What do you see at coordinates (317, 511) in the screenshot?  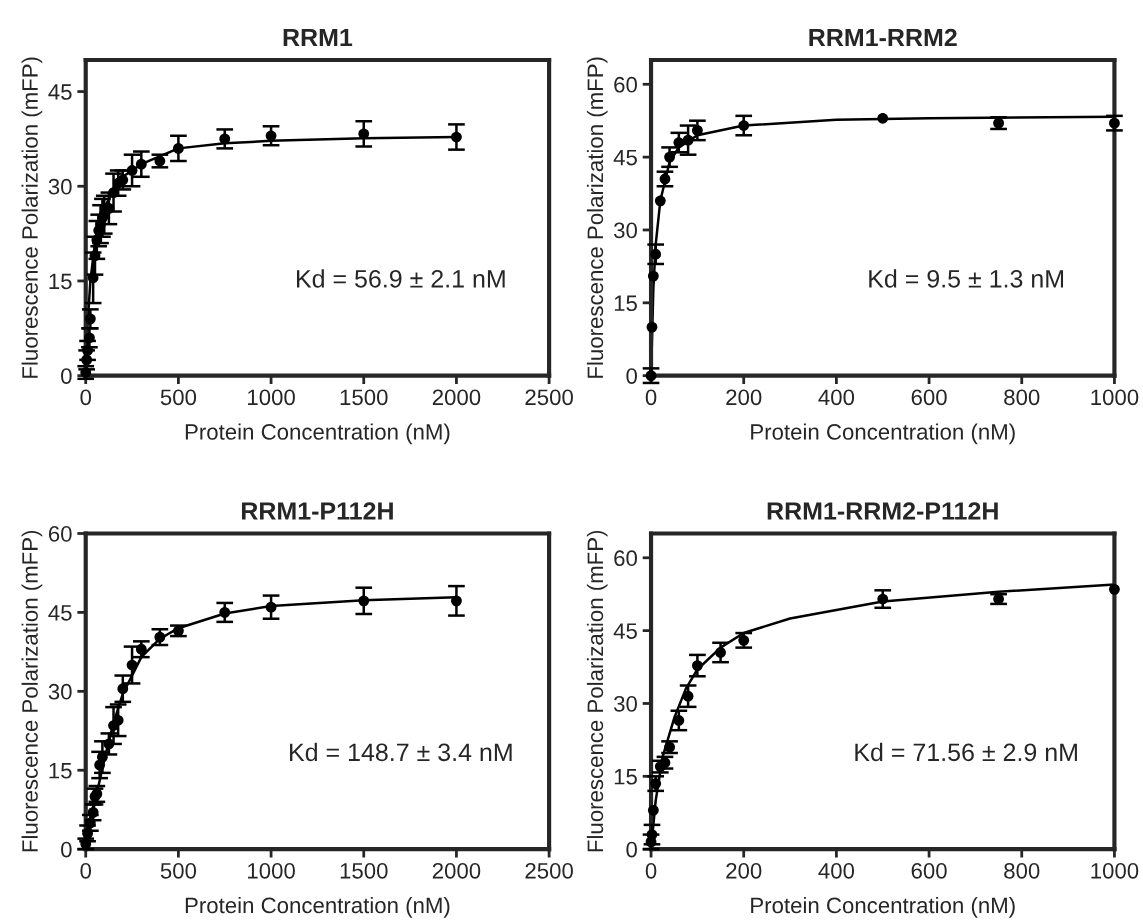 I see `chart-title: RRM1-P112H` at bounding box center [317, 511].